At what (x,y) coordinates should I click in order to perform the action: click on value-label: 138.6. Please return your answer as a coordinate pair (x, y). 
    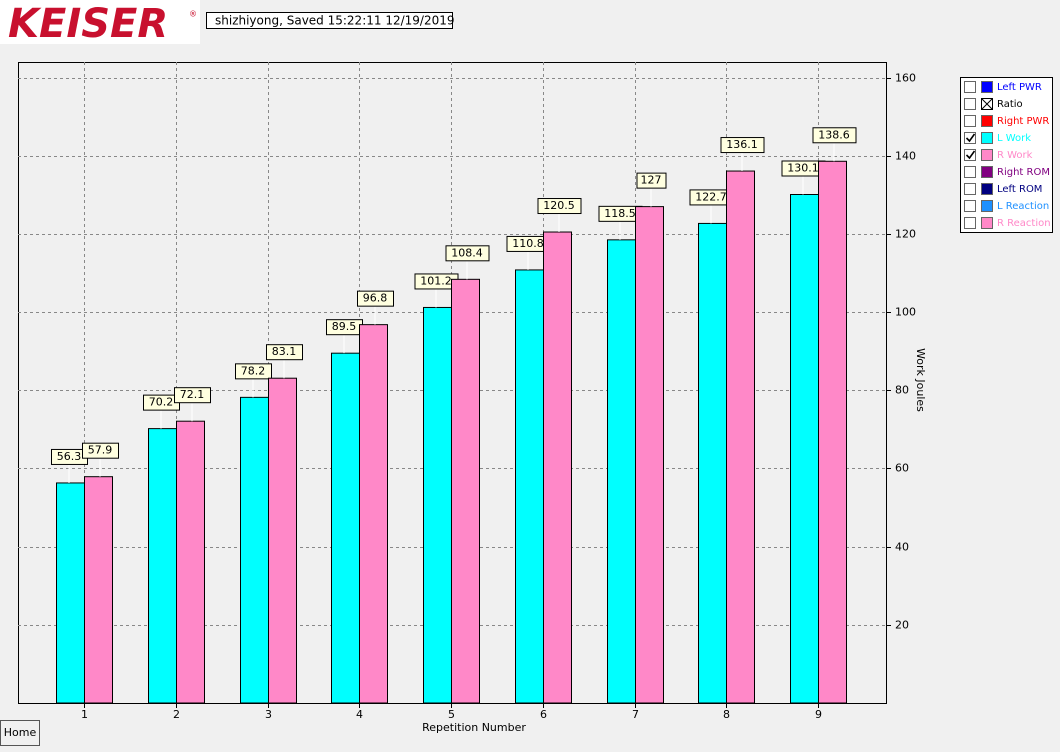
    Looking at the image, I should click on (834, 134).